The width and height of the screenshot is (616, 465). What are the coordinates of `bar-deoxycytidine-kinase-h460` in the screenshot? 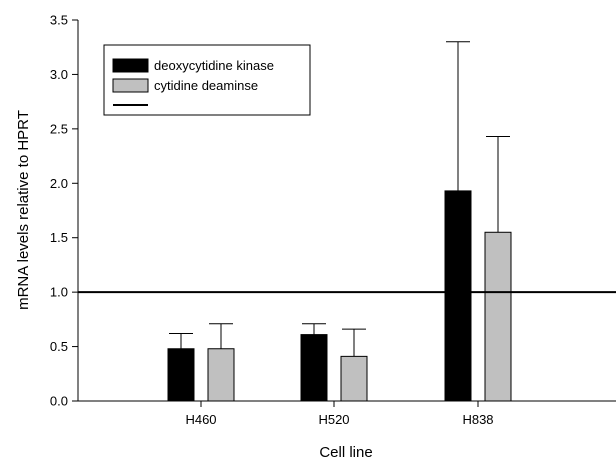 It's located at (181, 375).